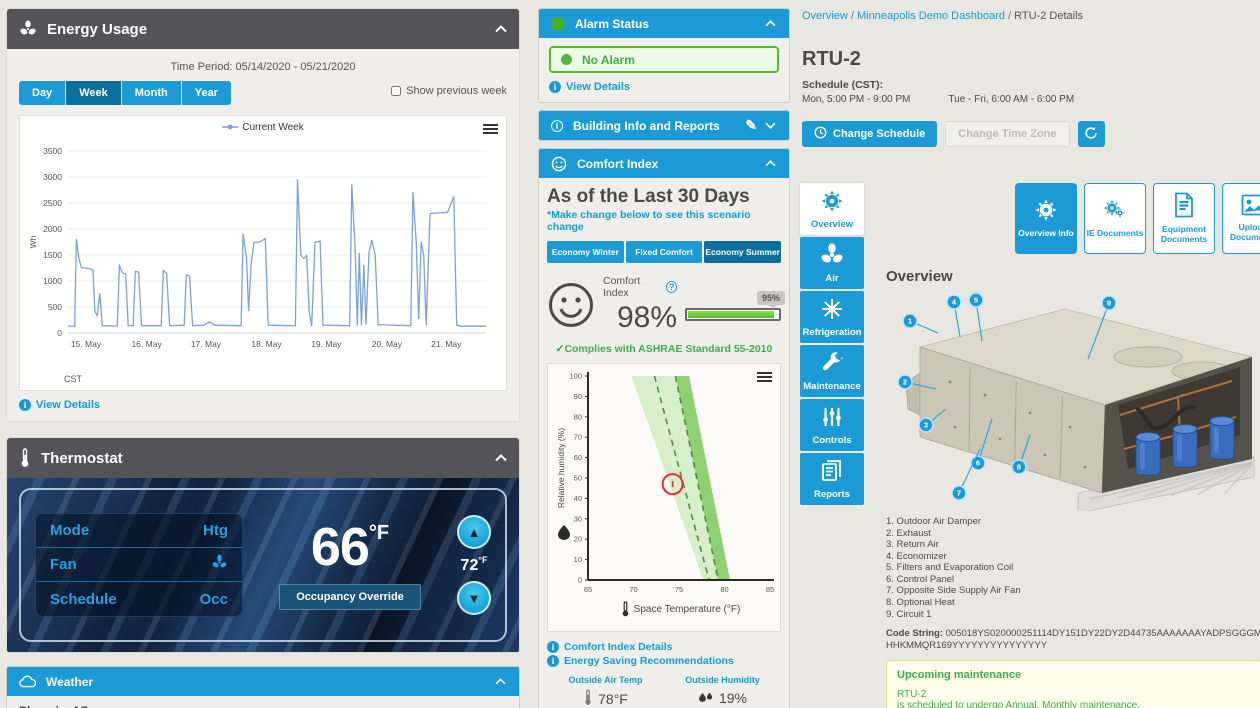  I want to click on thermostat-settings-box: Mode Htg Fan Schedule Occ, so click(139, 565).